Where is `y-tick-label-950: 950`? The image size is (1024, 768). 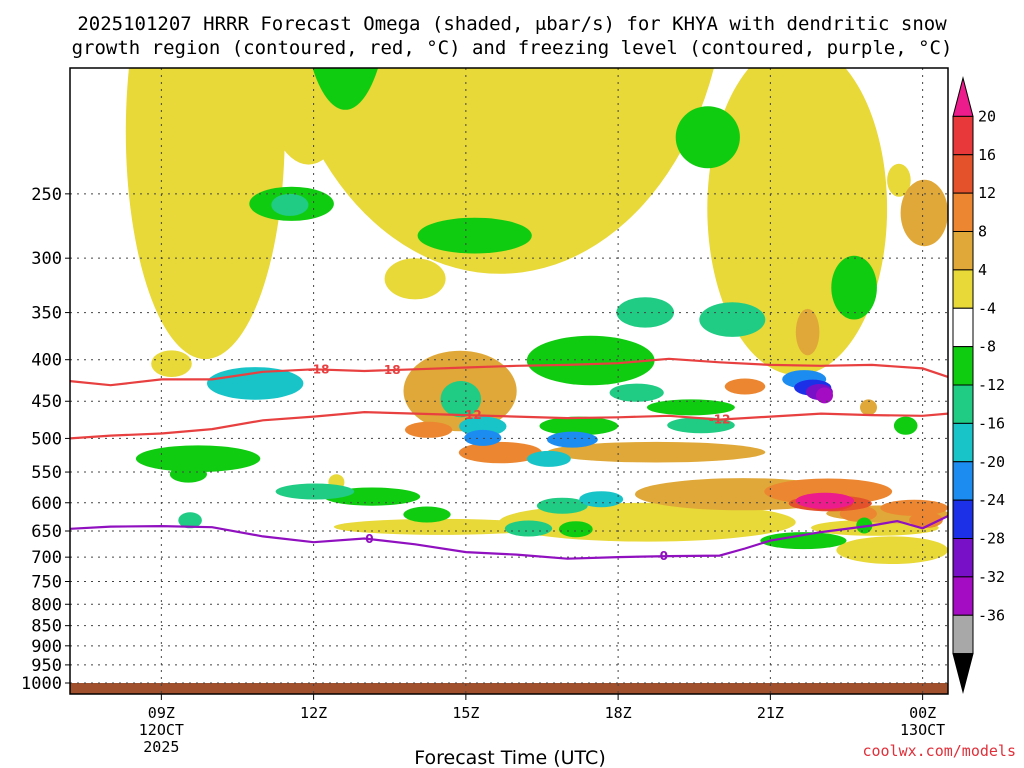
y-tick-label-950: 950 is located at coordinates (46, 666).